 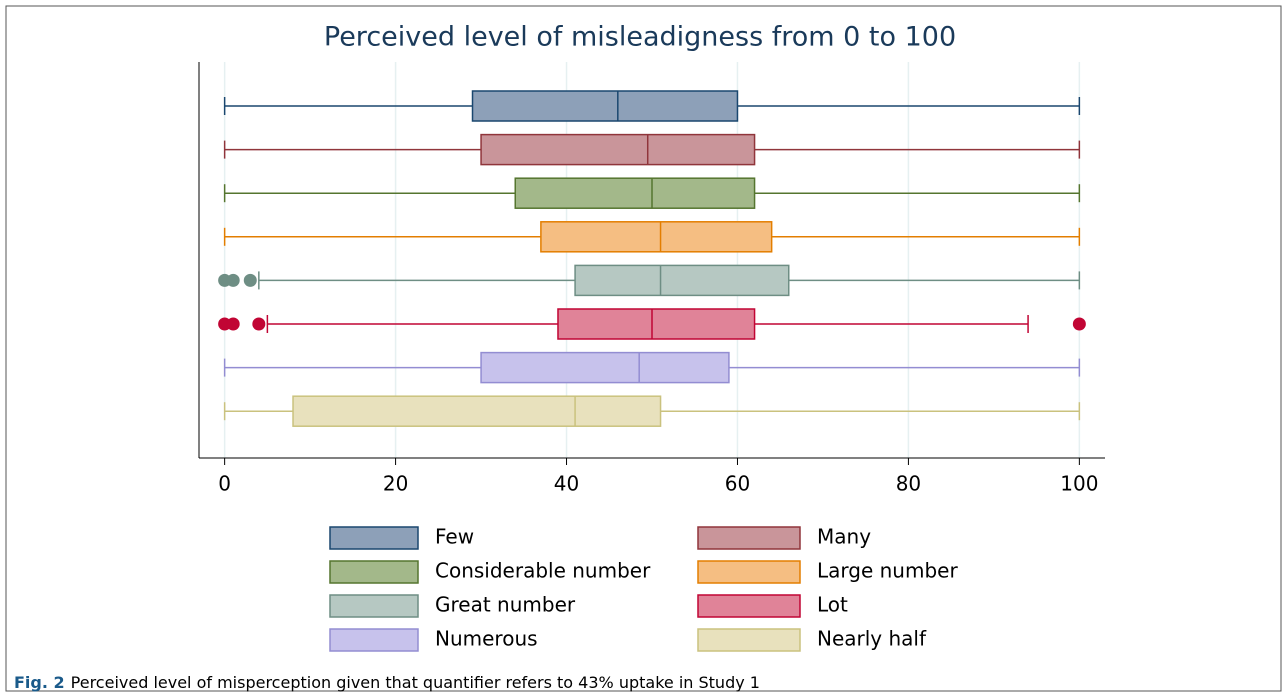 What do you see at coordinates (737, 484) in the screenshot?
I see `x-tick-label: 60` at bounding box center [737, 484].